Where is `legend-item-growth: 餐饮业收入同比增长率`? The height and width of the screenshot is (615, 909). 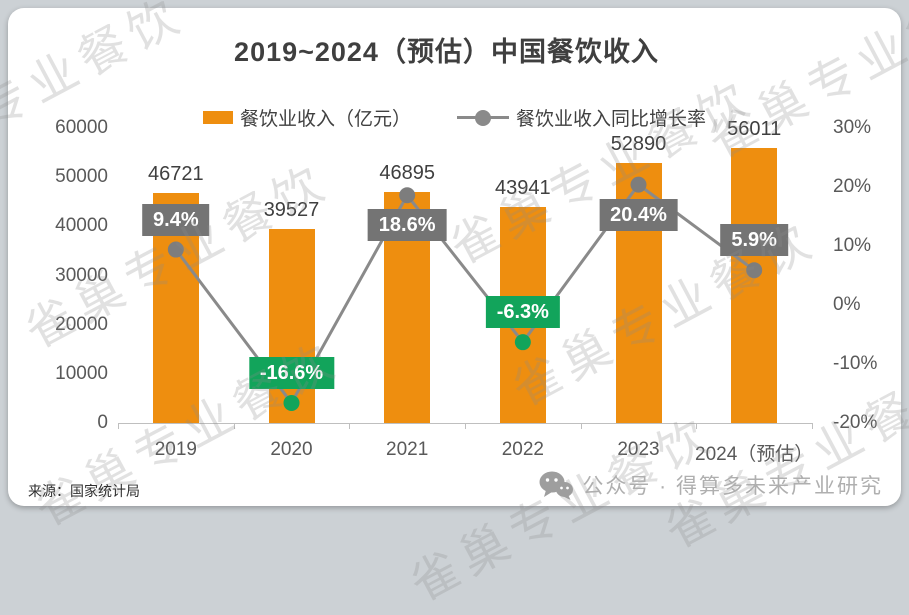 legend-item-growth: 餐饮业收入同比增长率 is located at coordinates (581, 117).